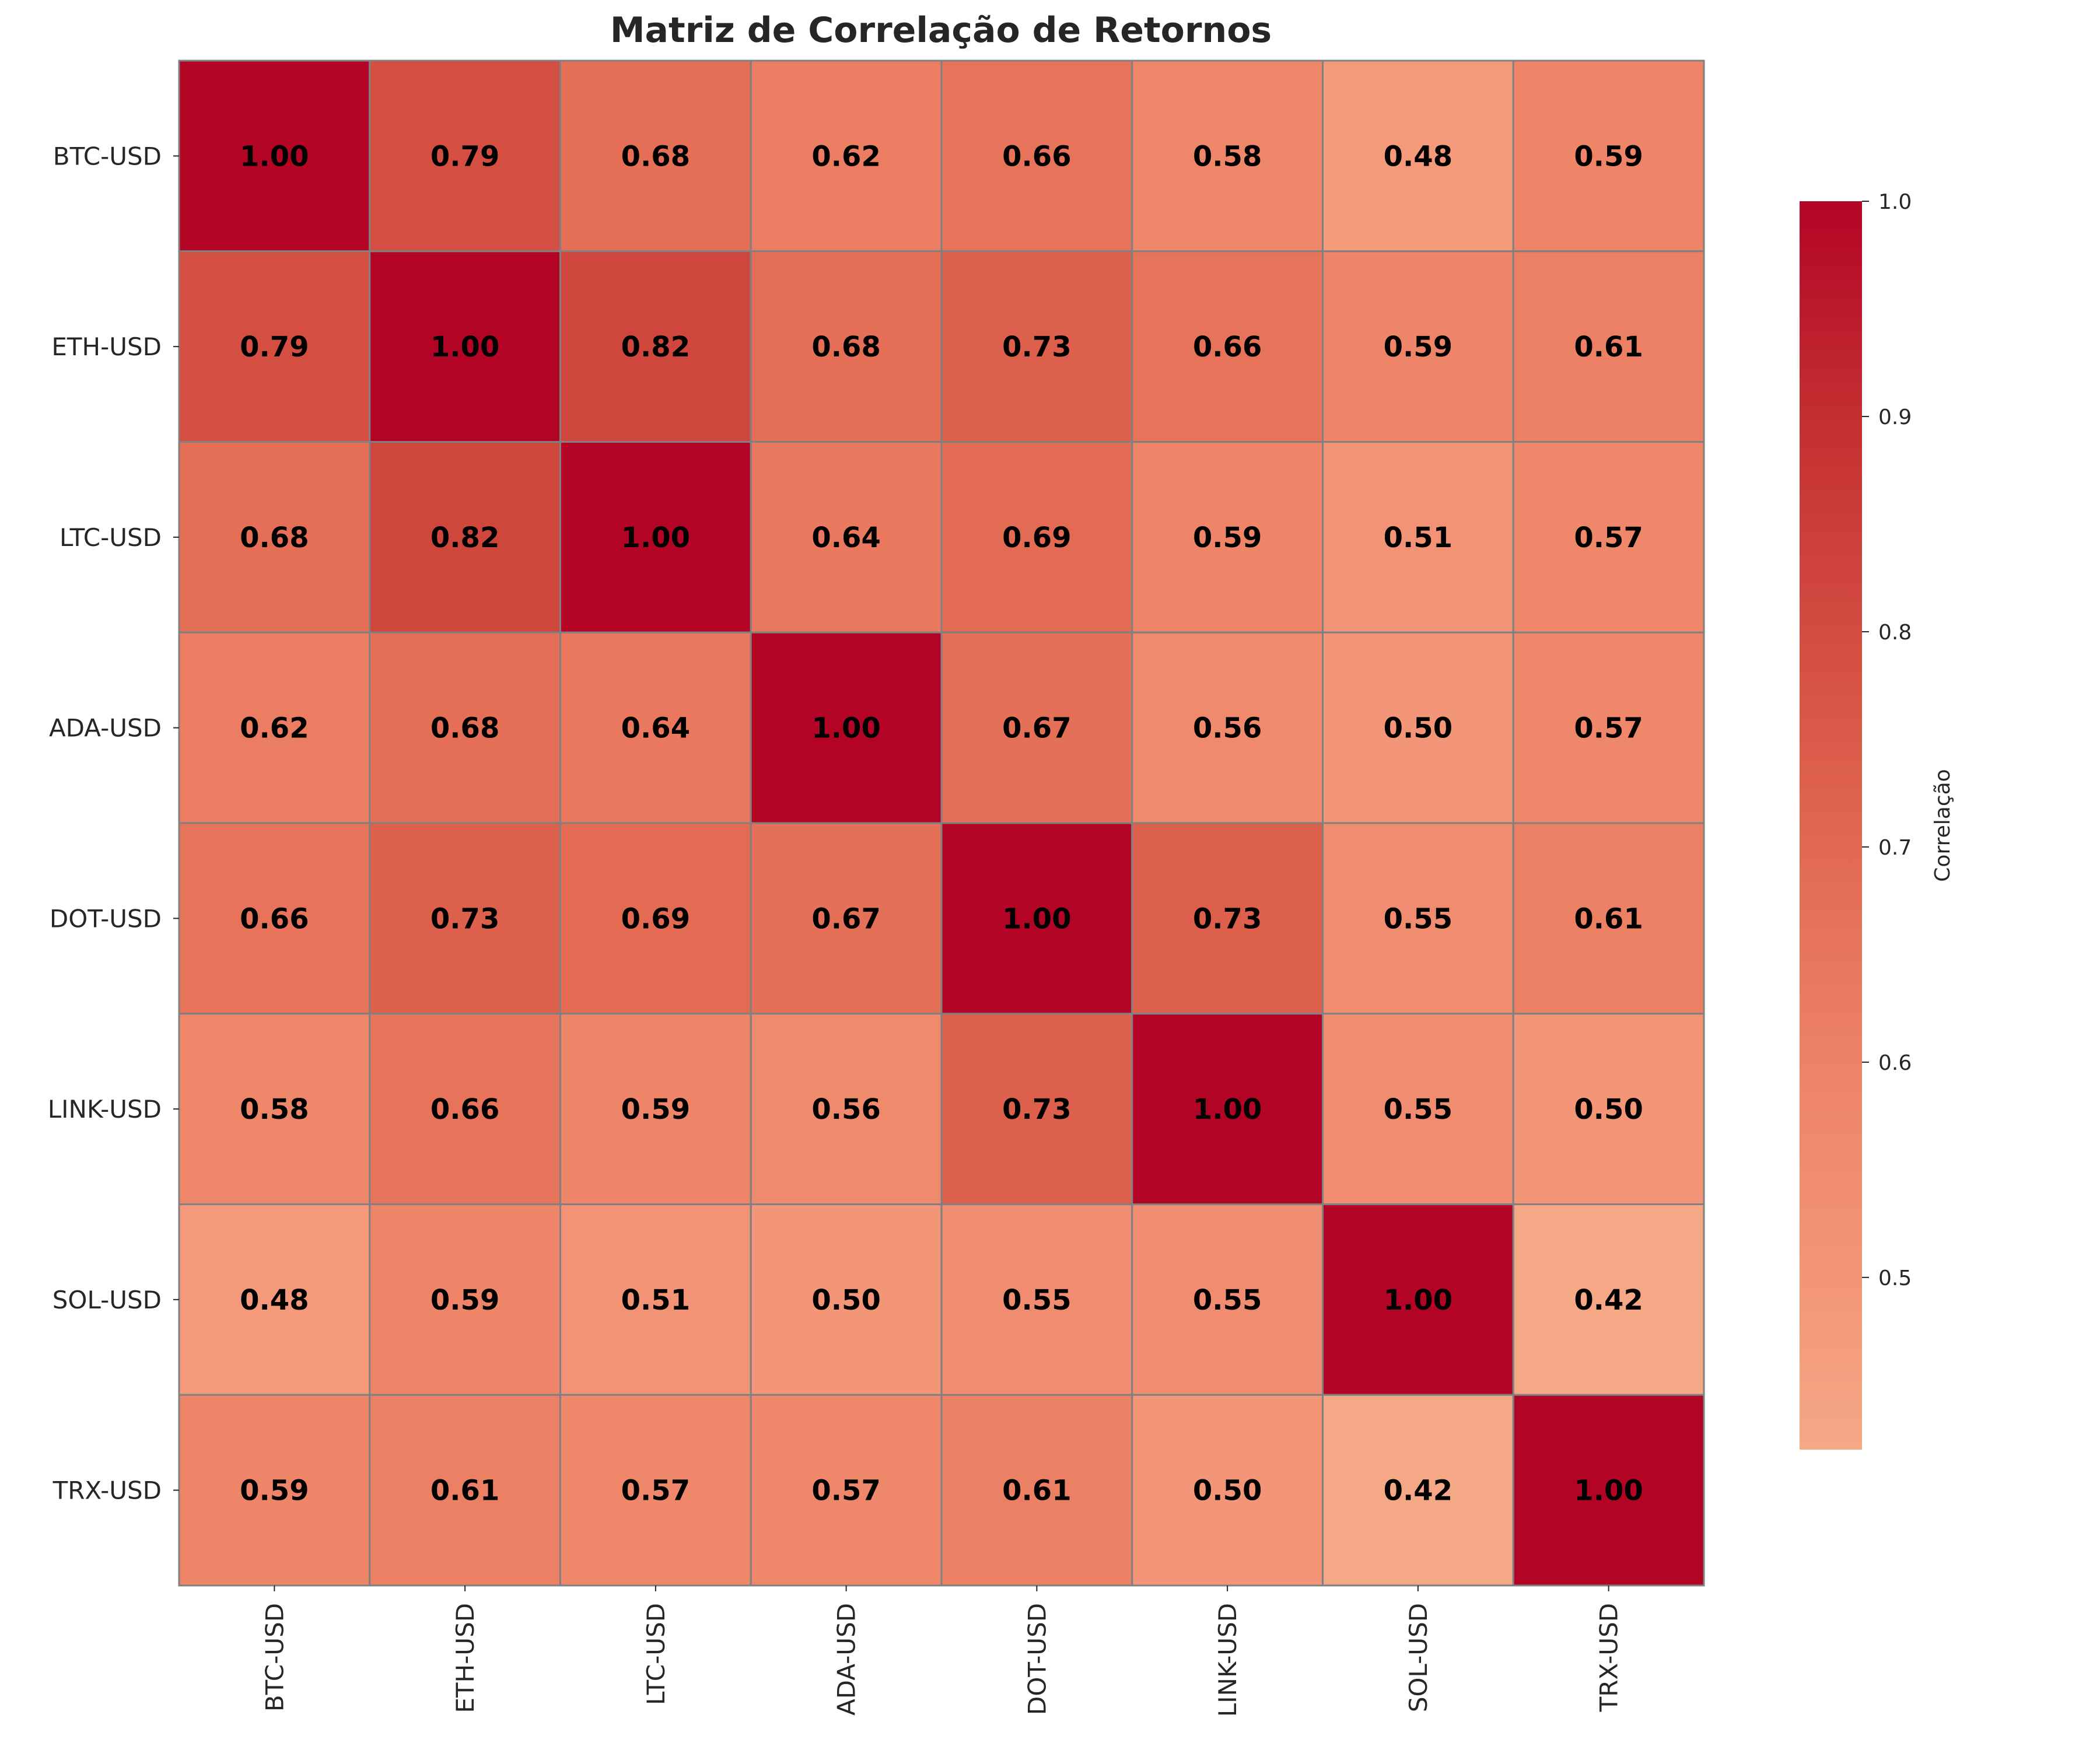 This screenshot has width=2100, height=1750. I want to click on x-tick-label: ADA-USD, so click(846, 1659).